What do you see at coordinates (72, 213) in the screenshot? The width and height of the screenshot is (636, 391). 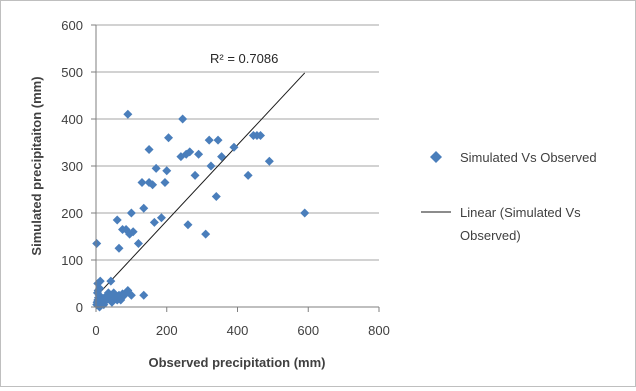 I see `y-tick-label: 200` at bounding box center [72, 213].